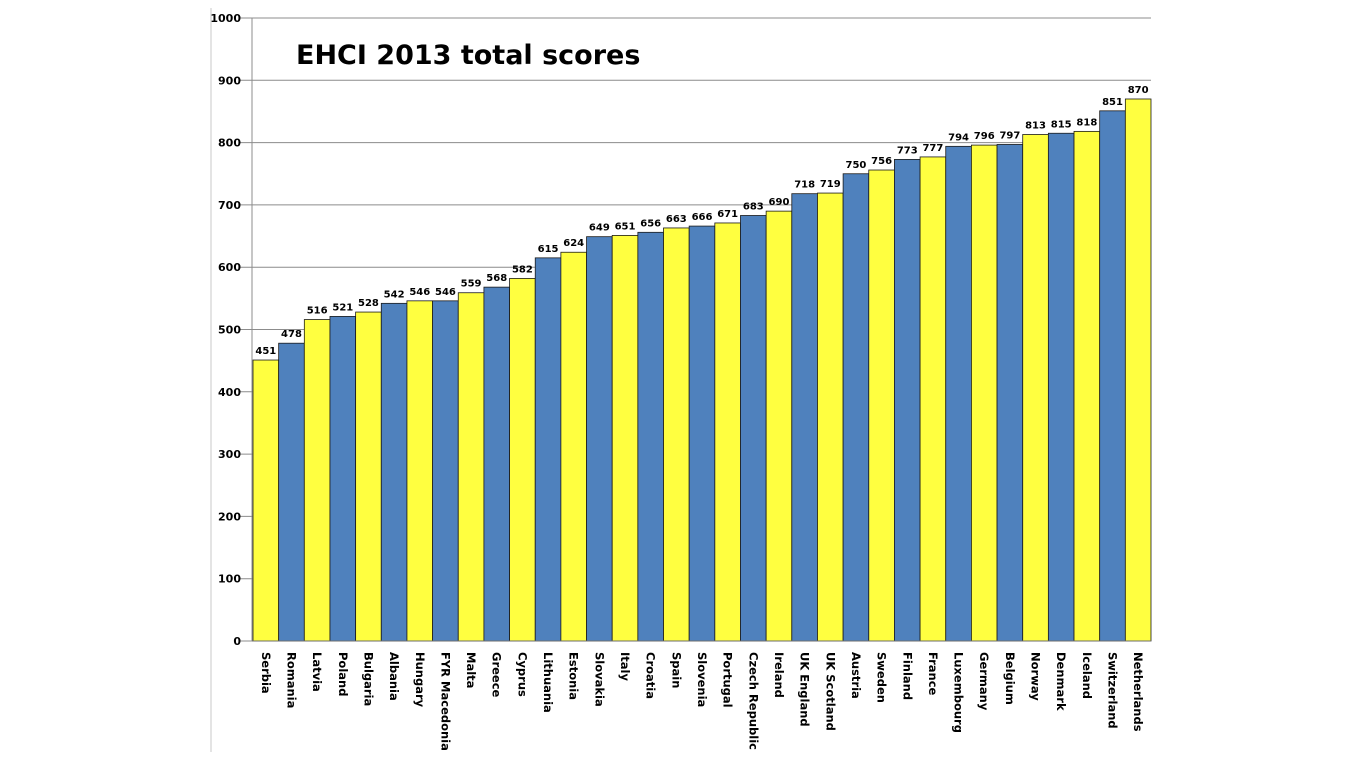 Image resolution: width=1360 pixels, height=770 pixels. What do you see at coordinates (1138, 90) in the screenshot?
I see `data-label: 870` at bounding box center [1138, 90].